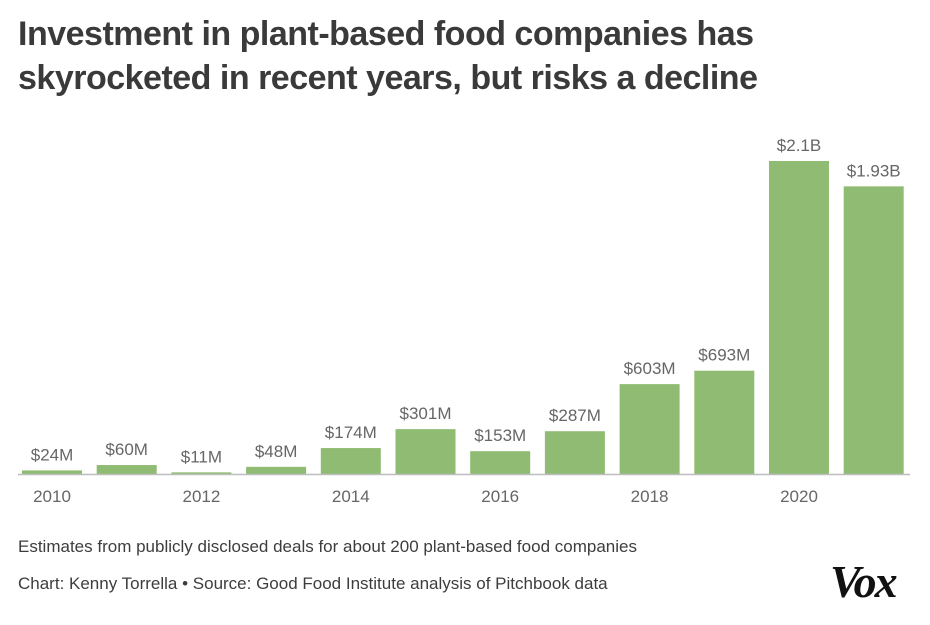 This screenshot has width=930, height=625. Describe the element at coordinates (575, 415) in the screenshot. I see `value-label-2017: $287M` at that location.